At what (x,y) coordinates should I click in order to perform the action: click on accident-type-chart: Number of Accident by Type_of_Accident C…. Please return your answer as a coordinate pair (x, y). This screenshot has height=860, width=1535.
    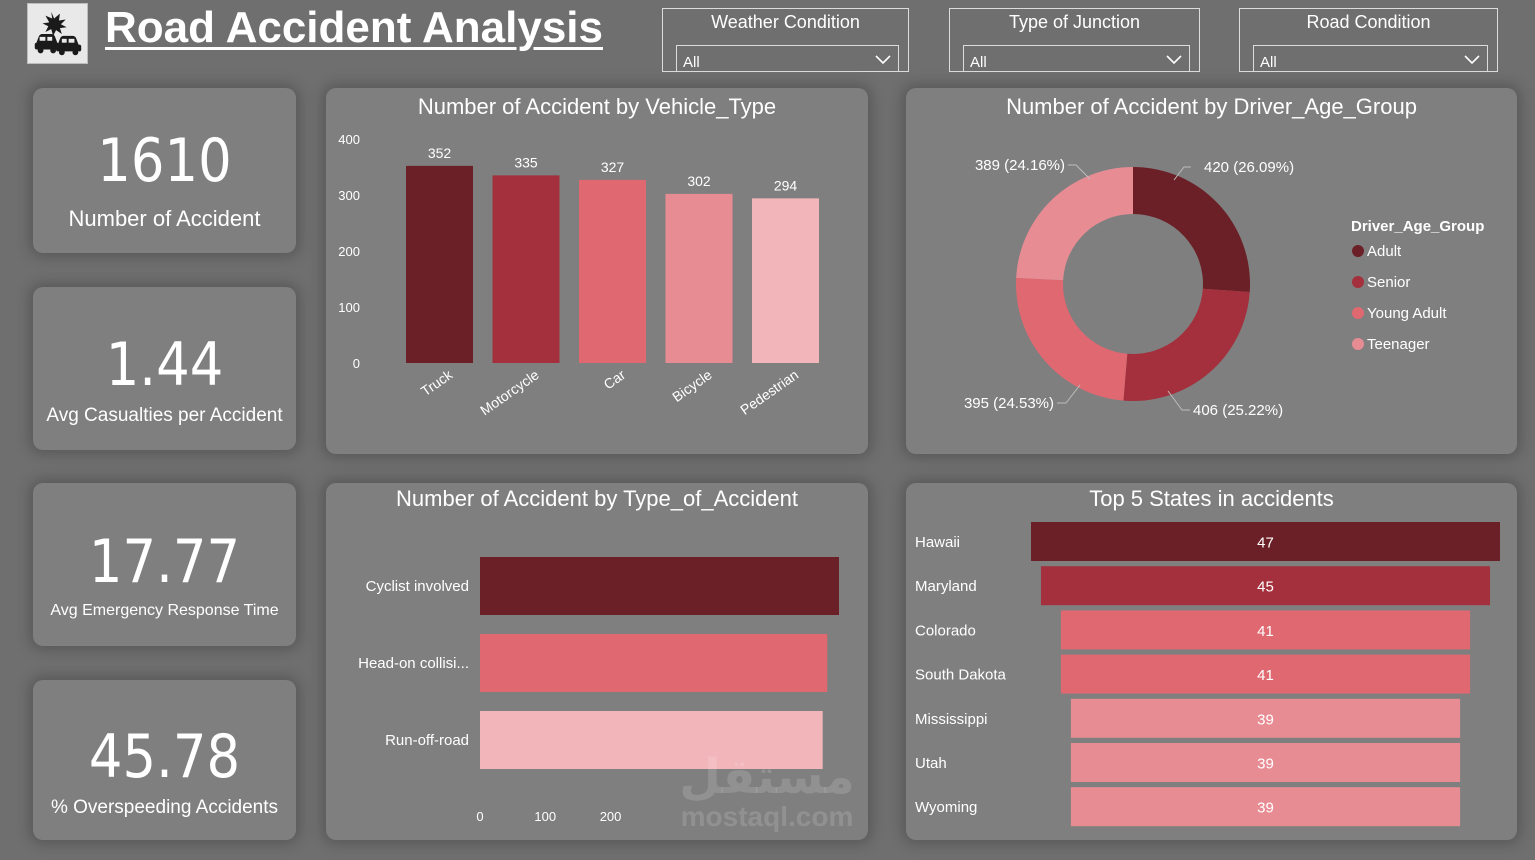
    Looking at the image, I should click on (597, 661).